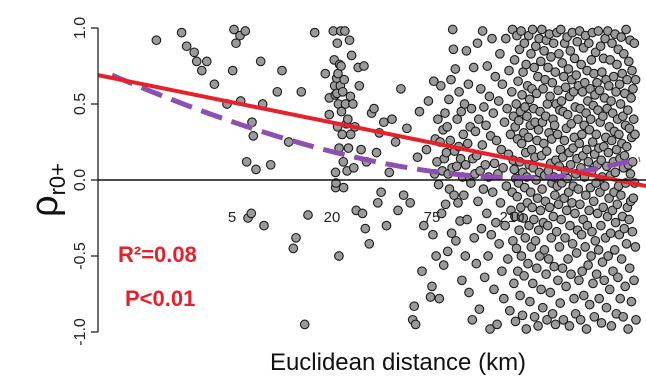 Image resolution: width=646 pixels, height=381 pixels. I want to click on y-axis-title-subscript: r0+, so click(57, 179).